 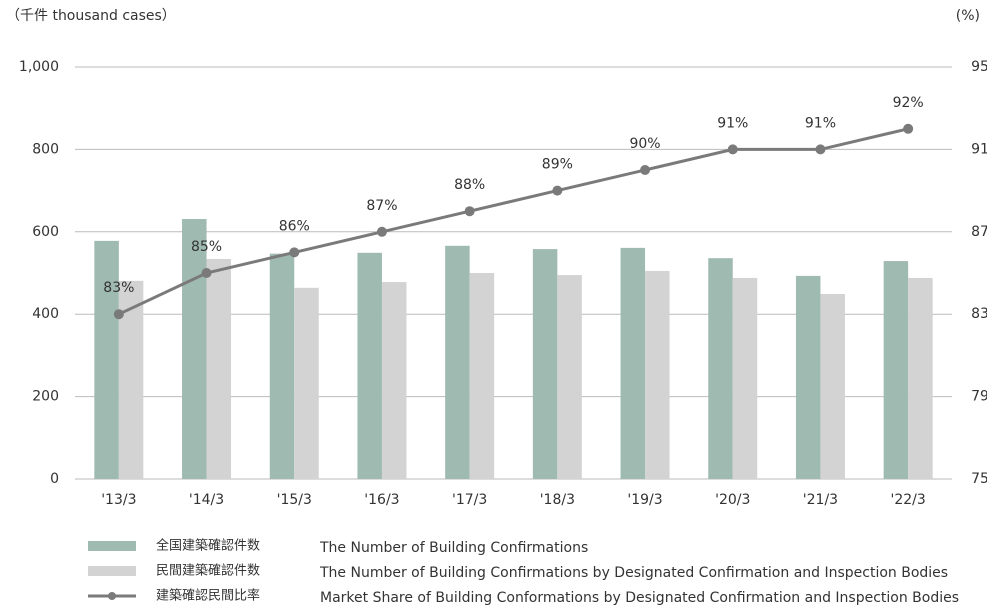 I want to click on y-axis-label: （千件 thousand cases）, so click(x=91, y=16).